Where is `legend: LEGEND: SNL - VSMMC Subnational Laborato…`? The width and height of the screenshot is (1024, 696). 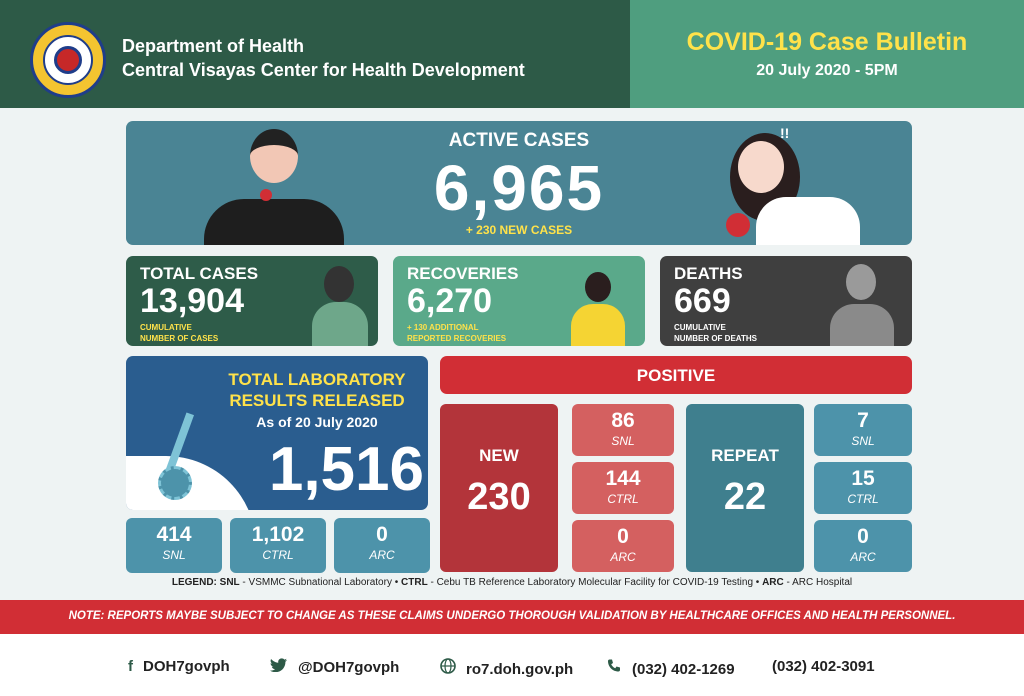 legend: LEGEND: SNL - VSMMC Subnational Laborato… is located at coordinates (512, 582).